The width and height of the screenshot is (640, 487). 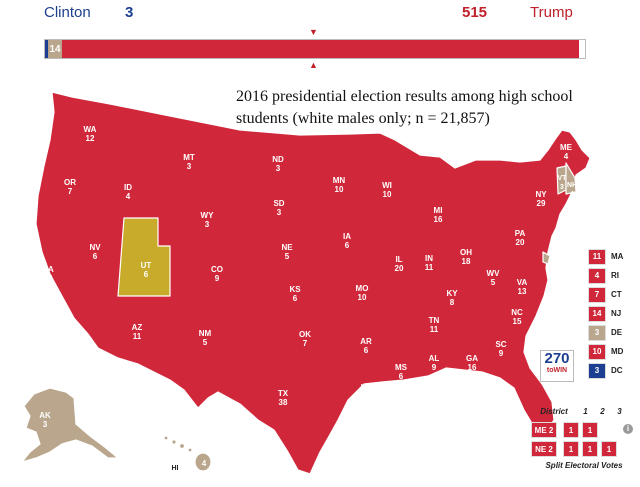 I want to click on state-electoral-votes: 8, so click(x=366, y=396).